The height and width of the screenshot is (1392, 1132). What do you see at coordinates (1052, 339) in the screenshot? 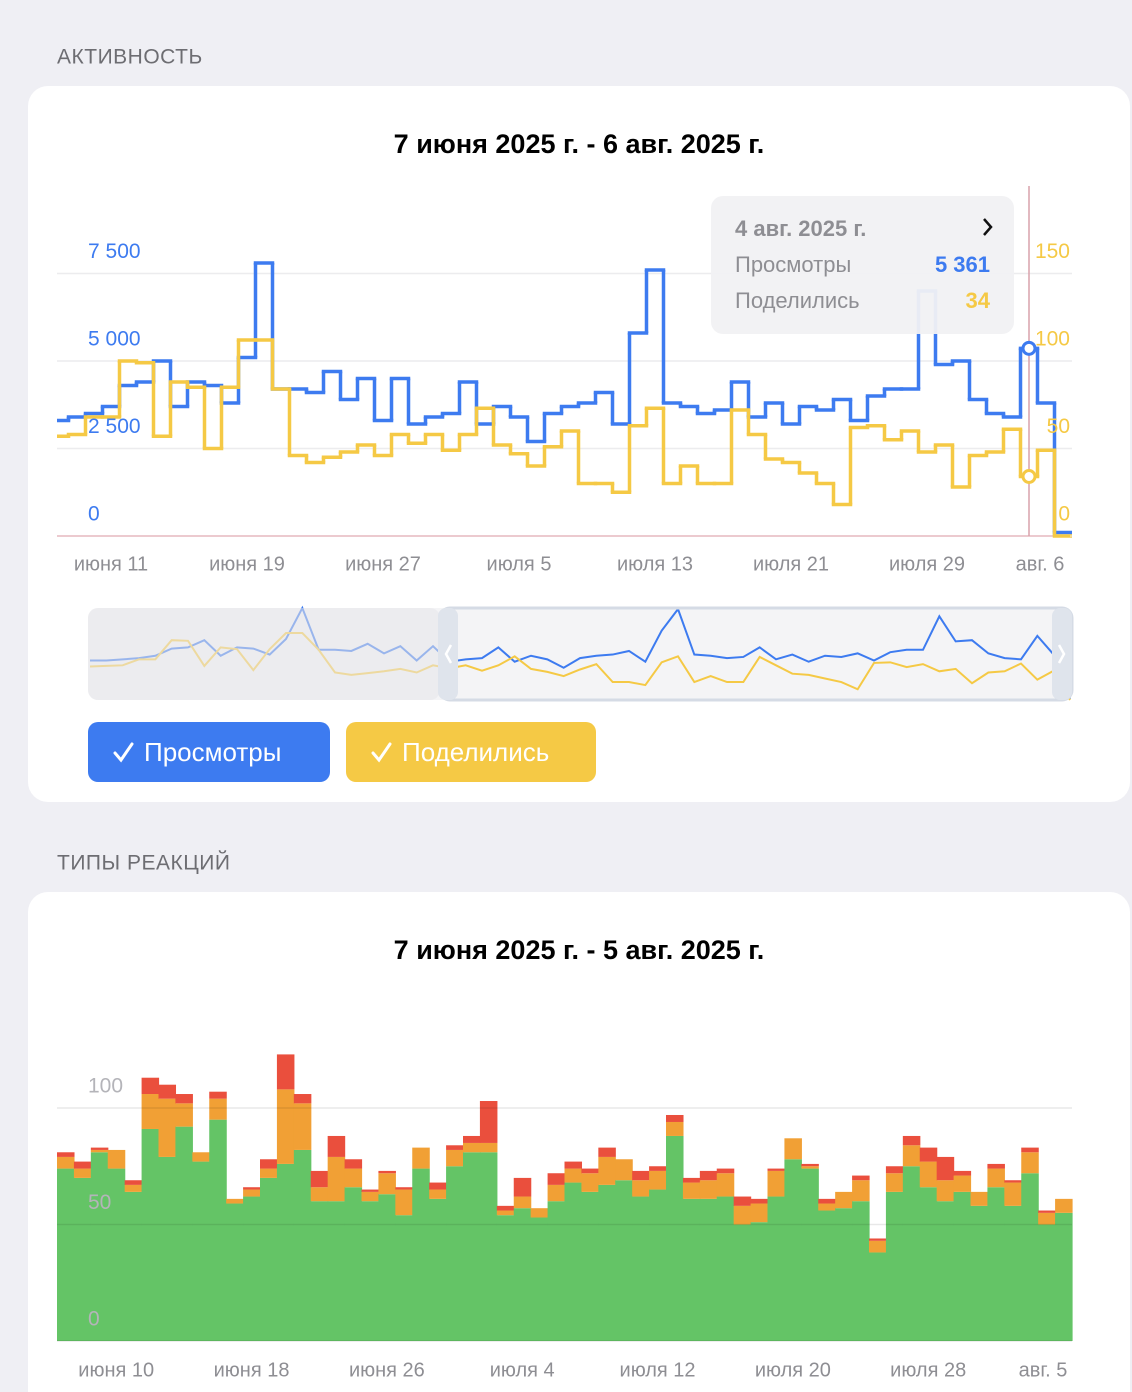
I see `y2-tick-label: 100` at bounding box center [1052, 339].